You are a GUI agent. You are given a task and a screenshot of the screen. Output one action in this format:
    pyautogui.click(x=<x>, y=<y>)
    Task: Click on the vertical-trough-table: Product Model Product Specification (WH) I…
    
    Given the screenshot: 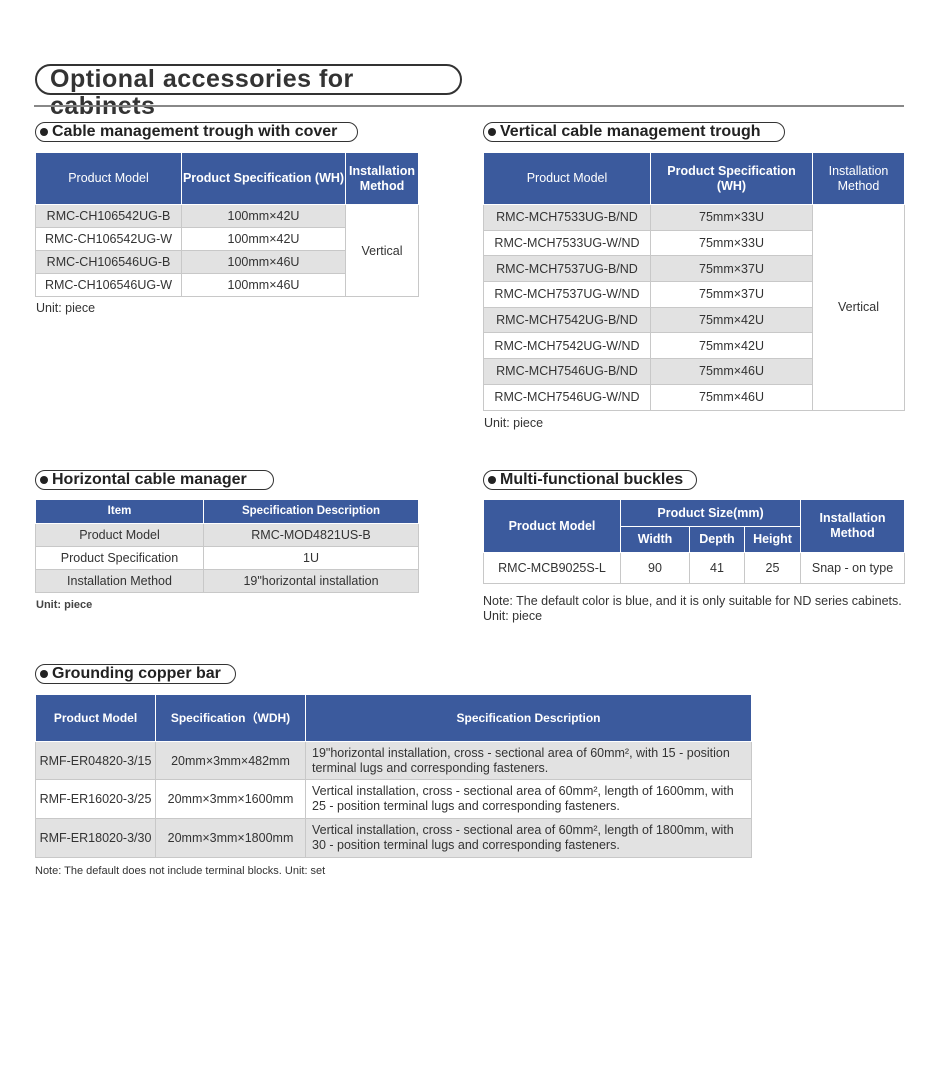 What is the action you would take?
    pyautogui.click(x=694, y=281)
    